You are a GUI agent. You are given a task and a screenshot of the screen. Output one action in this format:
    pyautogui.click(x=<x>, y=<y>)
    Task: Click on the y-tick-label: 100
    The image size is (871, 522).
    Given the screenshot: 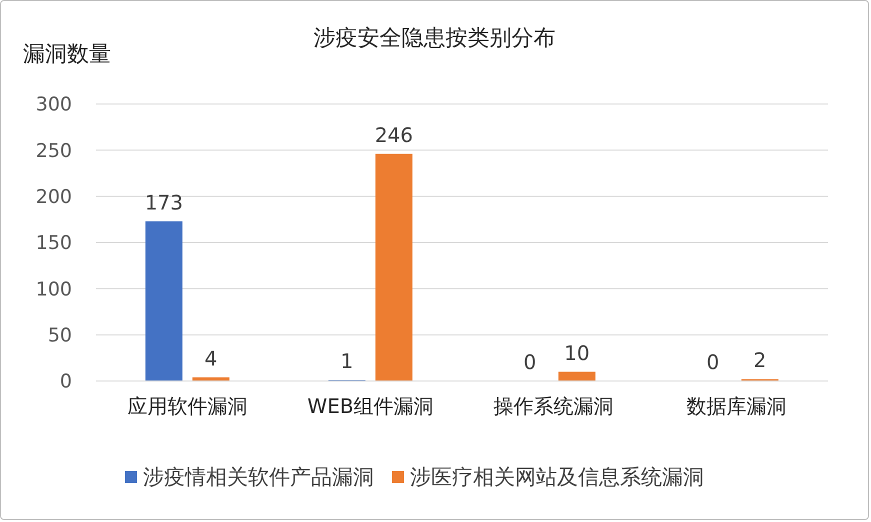 What is the action you would take?
    pyautogui.click(x=54, y=289)
    